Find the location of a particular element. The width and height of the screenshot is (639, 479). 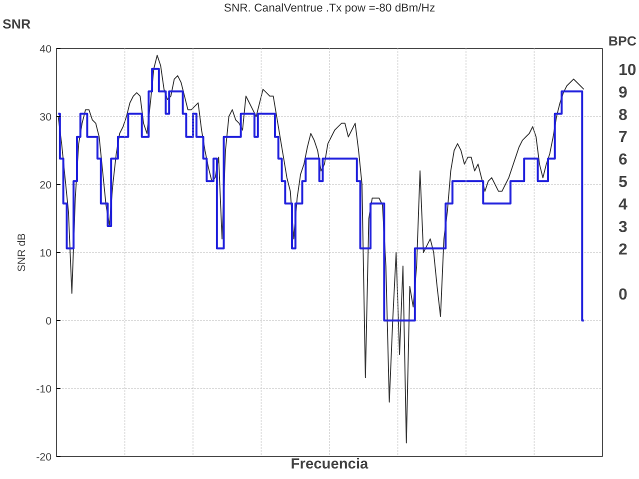

y2-tick-label: 9 is located at coordinates (623, 93).